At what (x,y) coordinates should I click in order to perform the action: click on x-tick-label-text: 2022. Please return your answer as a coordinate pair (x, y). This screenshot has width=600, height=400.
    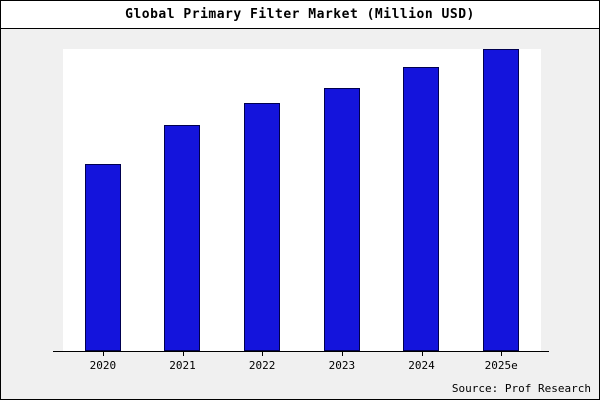
    Looking at the image, I should click on (262, 365).